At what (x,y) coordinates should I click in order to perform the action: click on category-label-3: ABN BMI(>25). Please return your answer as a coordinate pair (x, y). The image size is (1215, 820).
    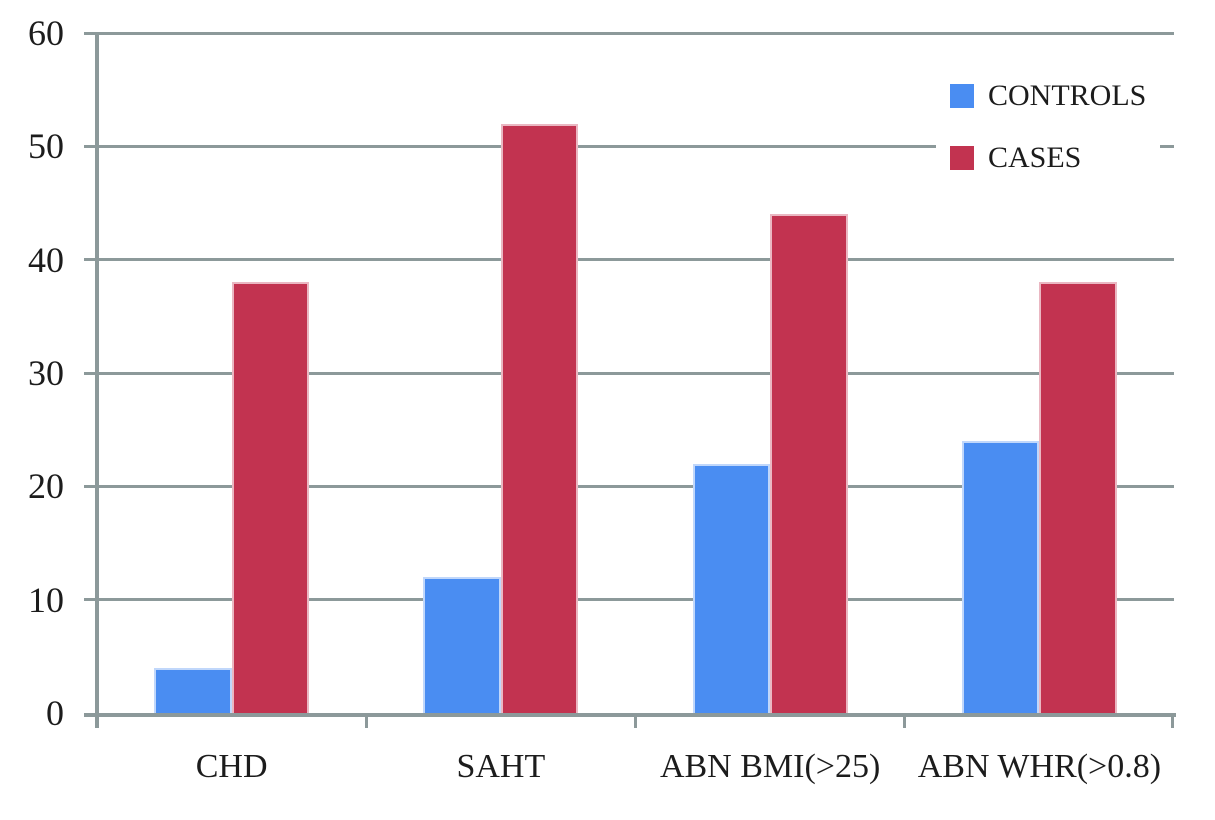
    Looking at the image, I should click on (770, 766).